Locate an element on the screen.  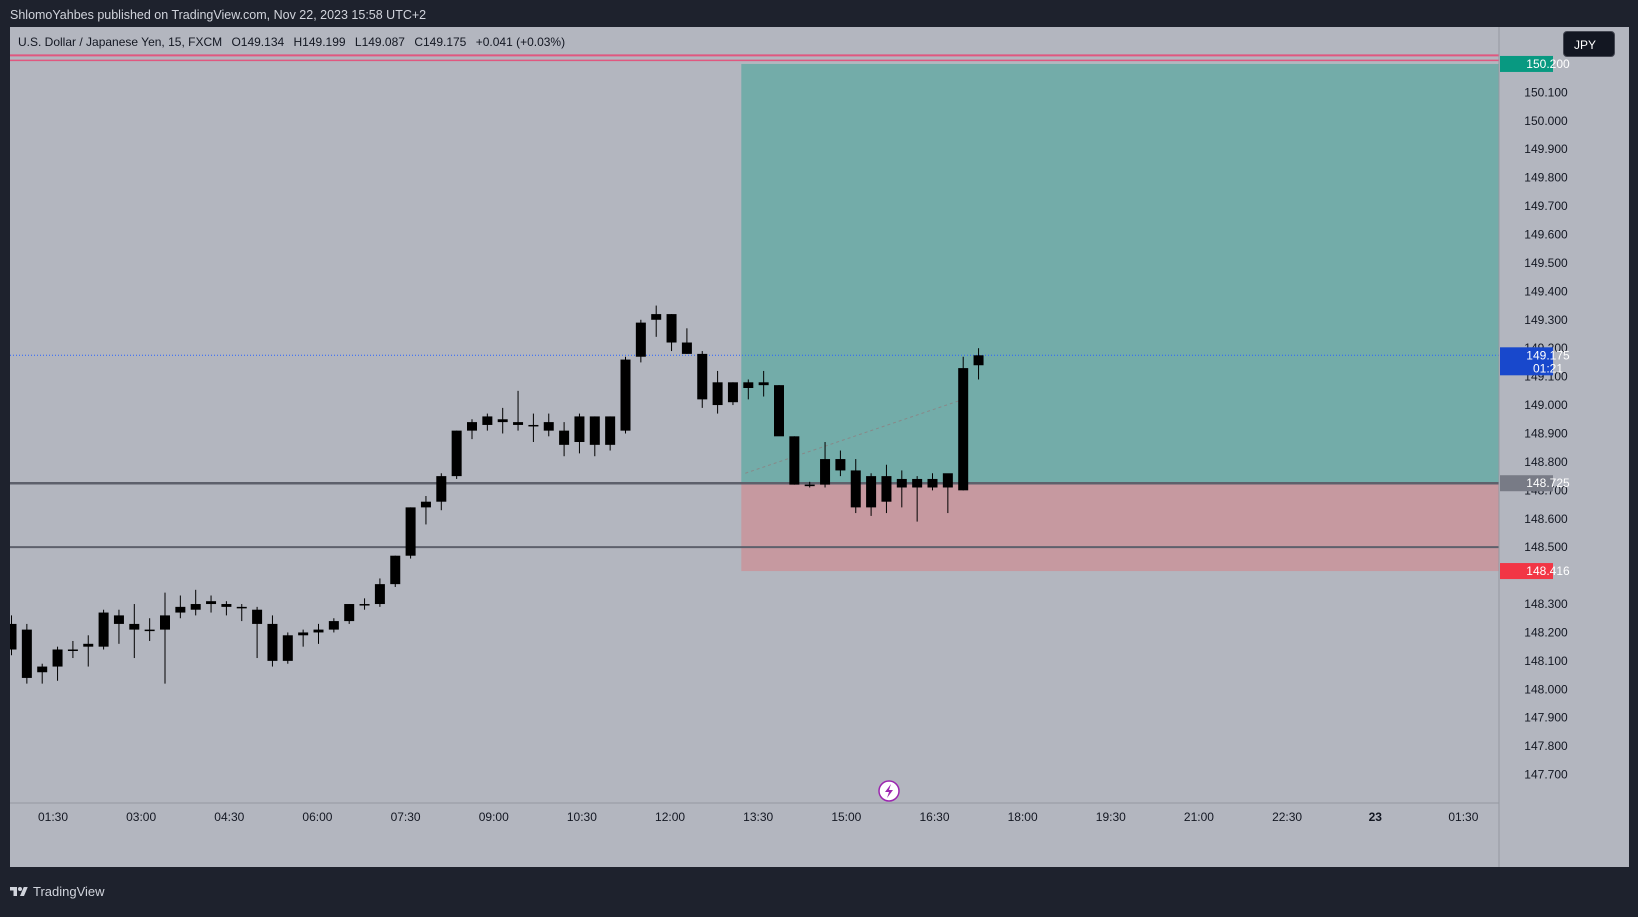
y-tick-label: 149.900 is located at coordinates (1546, 149).